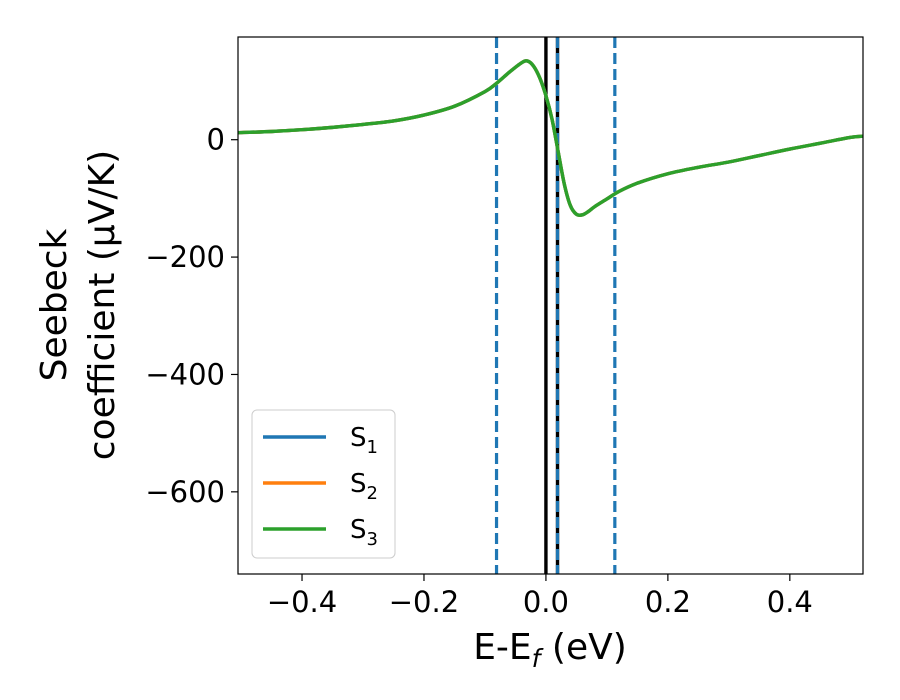  I want to click on x-tick-label: 0.0, so click(546, 602).